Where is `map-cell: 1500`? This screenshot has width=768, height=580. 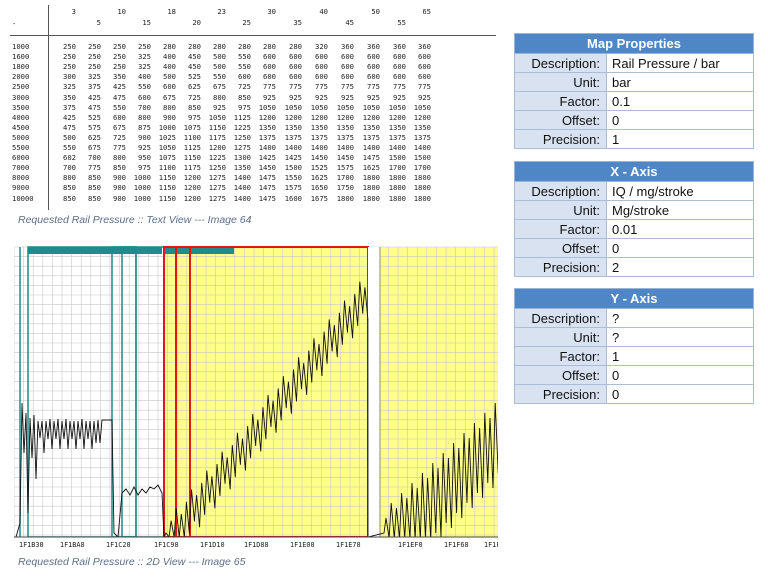
map-cell: 1500 is located at coordinates (397, 158).